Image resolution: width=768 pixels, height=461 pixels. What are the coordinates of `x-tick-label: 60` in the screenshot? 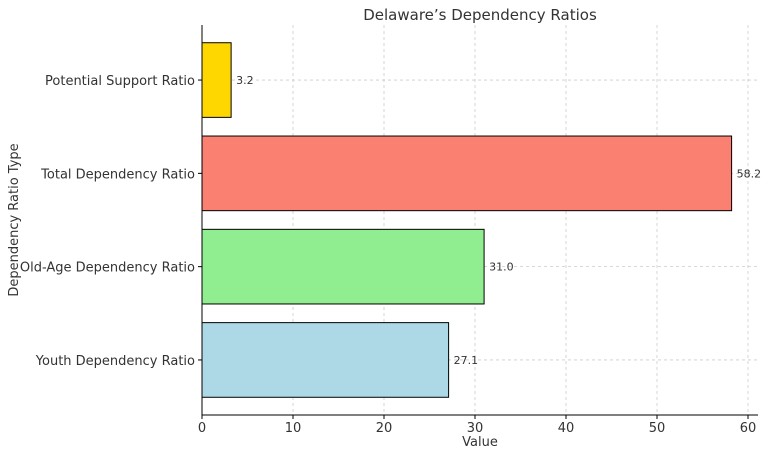 It's located at (748, 428).